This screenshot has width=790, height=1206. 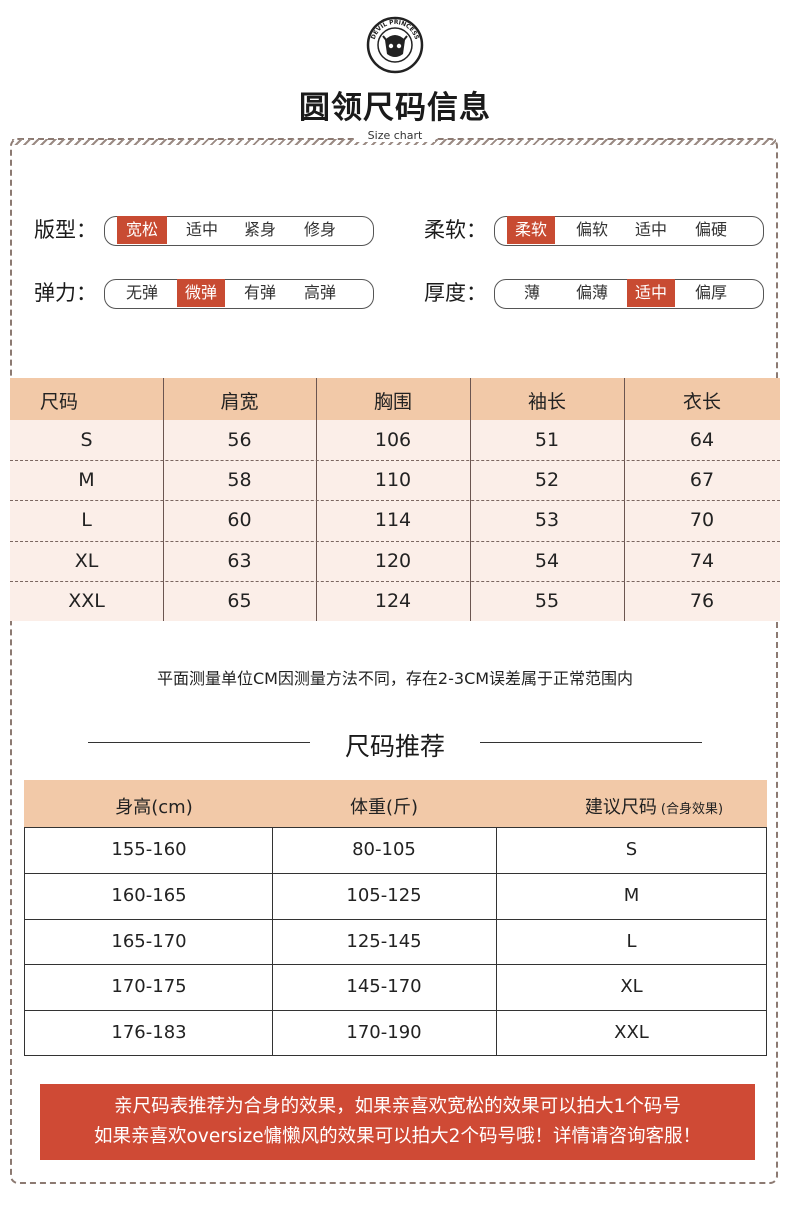 What do you see at coordinates (710, 229) in the screenshot?
I see `attribute-option: 偏硬` at bounding box center [710, 229].